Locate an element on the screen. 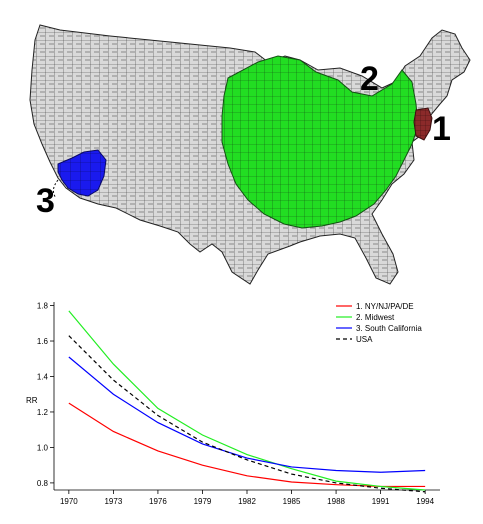 Image resolution: width=483 pixels, height=524 pixels. y-tick-label: 1.2 is located at coordinates (43, 412).